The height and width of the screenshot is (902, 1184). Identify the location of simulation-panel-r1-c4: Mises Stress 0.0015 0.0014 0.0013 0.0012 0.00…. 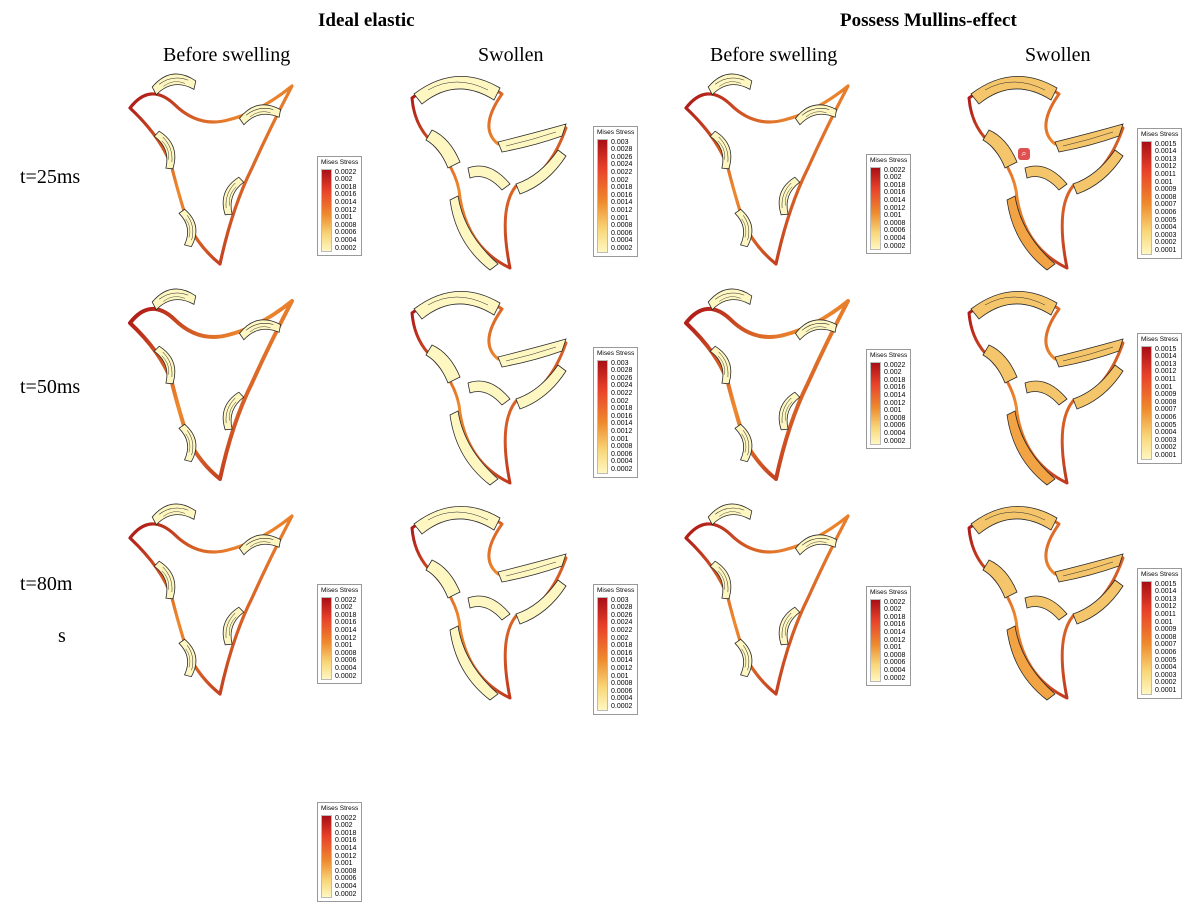
(1069, 170).